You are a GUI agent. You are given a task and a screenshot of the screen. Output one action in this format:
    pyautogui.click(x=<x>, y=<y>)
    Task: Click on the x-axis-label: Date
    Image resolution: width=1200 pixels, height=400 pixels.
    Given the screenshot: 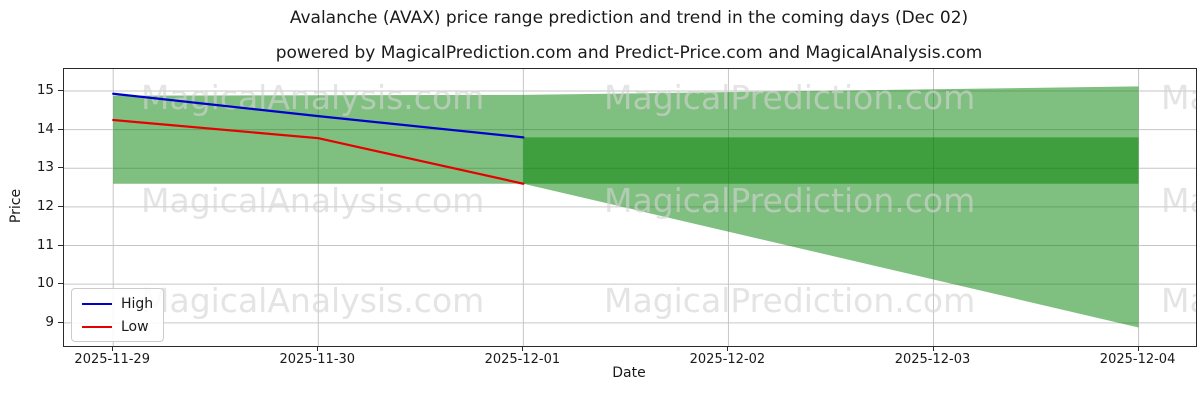 What is the action you would take?
    pyautogui.click(x=629, y=373)
    